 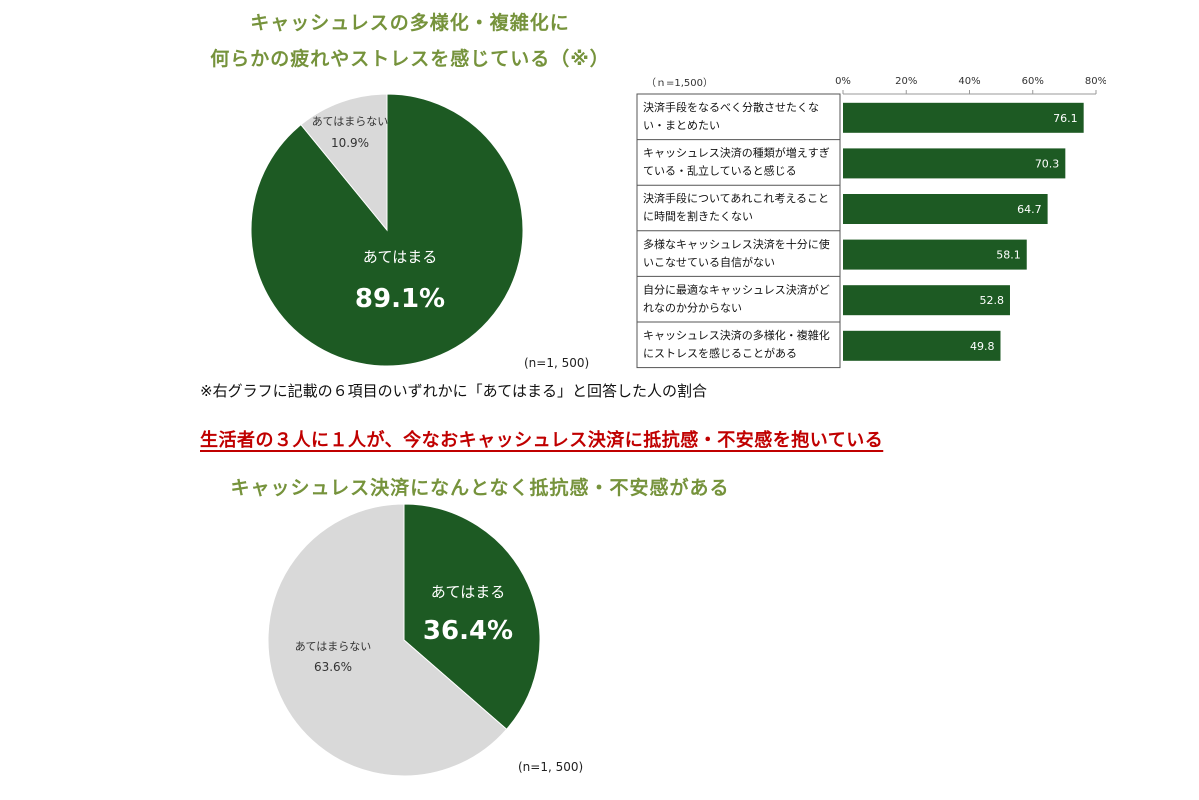 What do you see at coordinates (1047, 163) in the screenshot?
I see `bar-value-label: 70.3` at bounding box center [1047, 163].